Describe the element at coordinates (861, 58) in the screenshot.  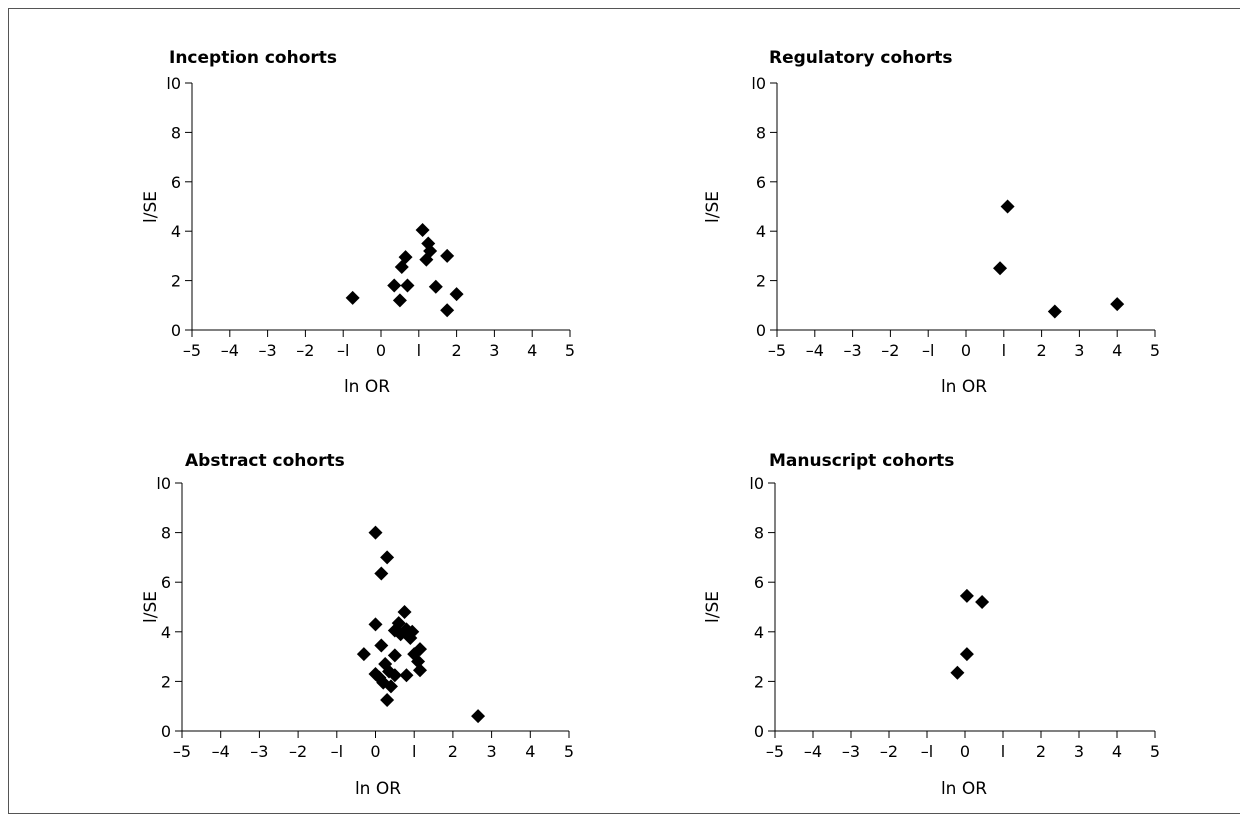
I see `panel-title: Regulatory cohorts` at that location.